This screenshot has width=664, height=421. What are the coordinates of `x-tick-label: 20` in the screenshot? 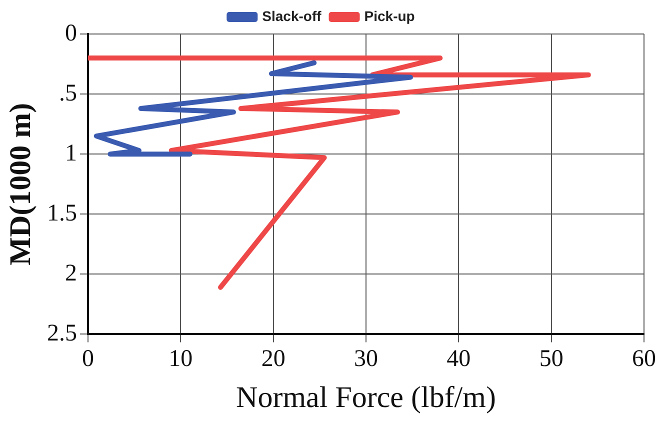 It's located at (273, 359).